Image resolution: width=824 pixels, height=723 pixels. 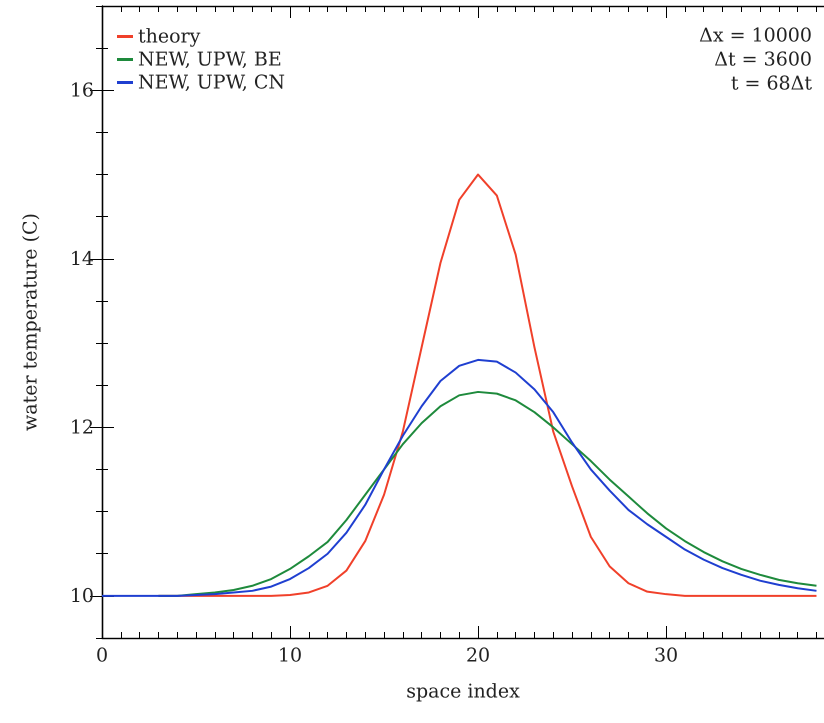 What do you see at coordinates (82, 259) in the screenshot?
I see `y-tick-label: 14` at bounding box center [82, 259].